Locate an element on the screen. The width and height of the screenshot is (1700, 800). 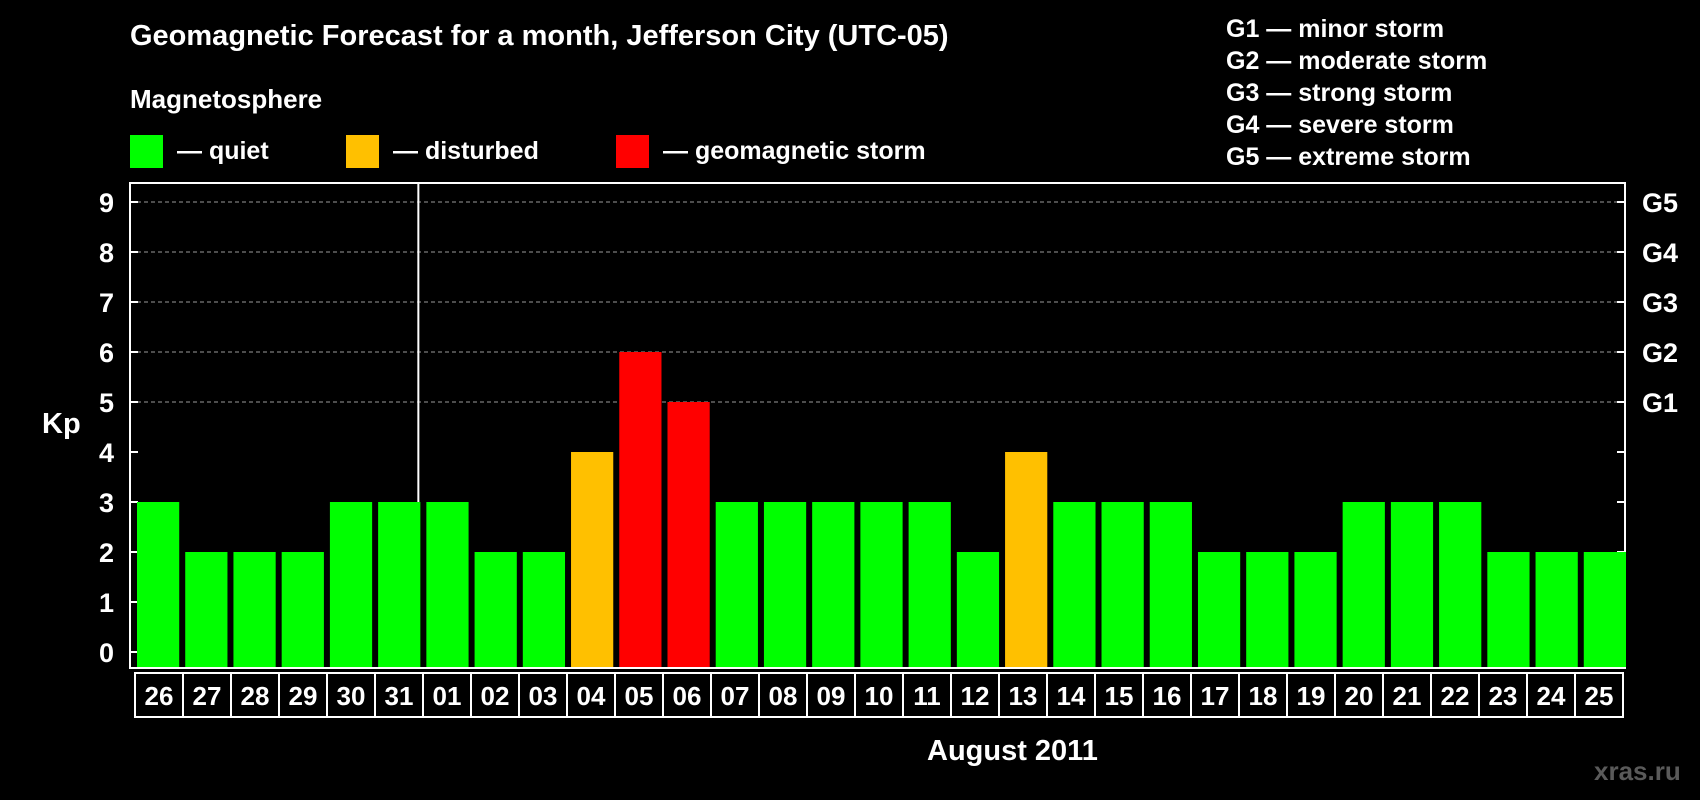
x-tick-label: 27 is located at coordinates (207, 696).